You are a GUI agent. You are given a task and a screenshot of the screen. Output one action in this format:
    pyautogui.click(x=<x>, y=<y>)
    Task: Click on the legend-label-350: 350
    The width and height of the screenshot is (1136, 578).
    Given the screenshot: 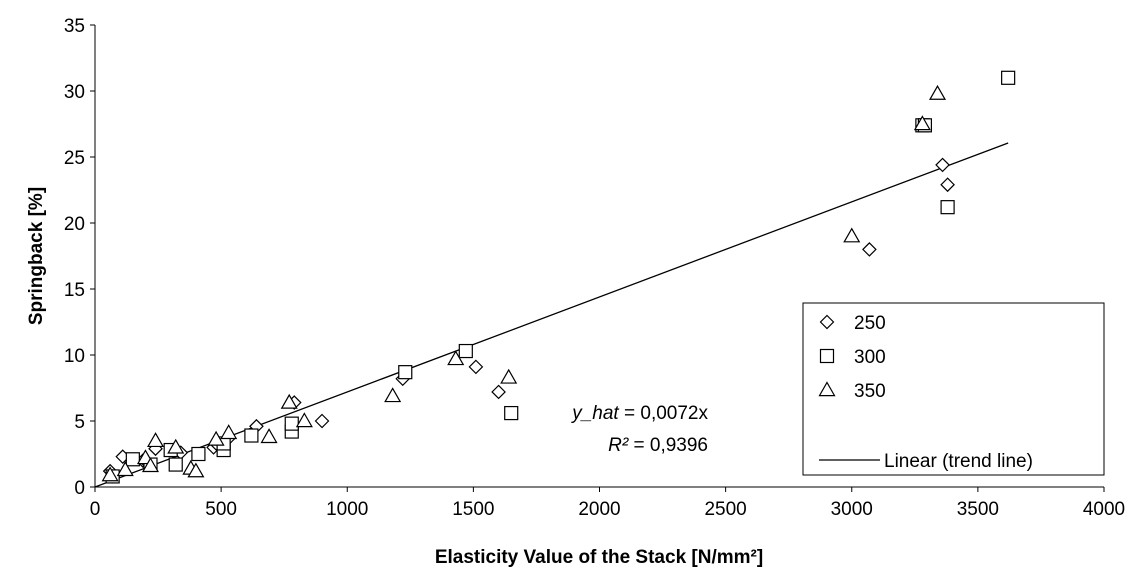 What is the action you would take?
    pyautogui.click(x=870, y=391)
    